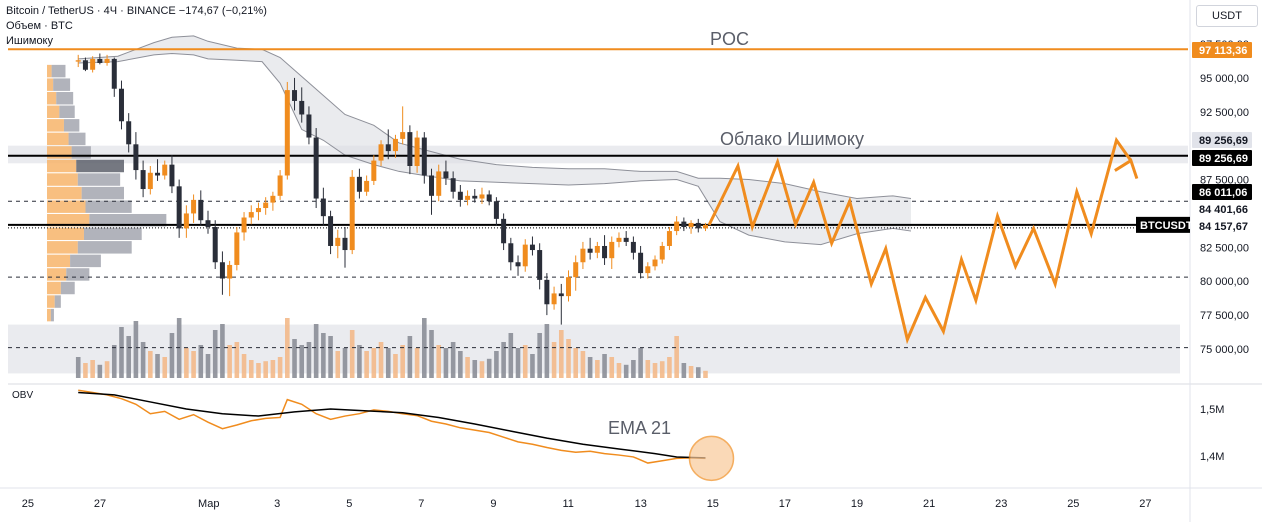 The image size is (1262, 527). I want to click on ichimoku-indicator-label: Ишимоку, so click(29, 41).